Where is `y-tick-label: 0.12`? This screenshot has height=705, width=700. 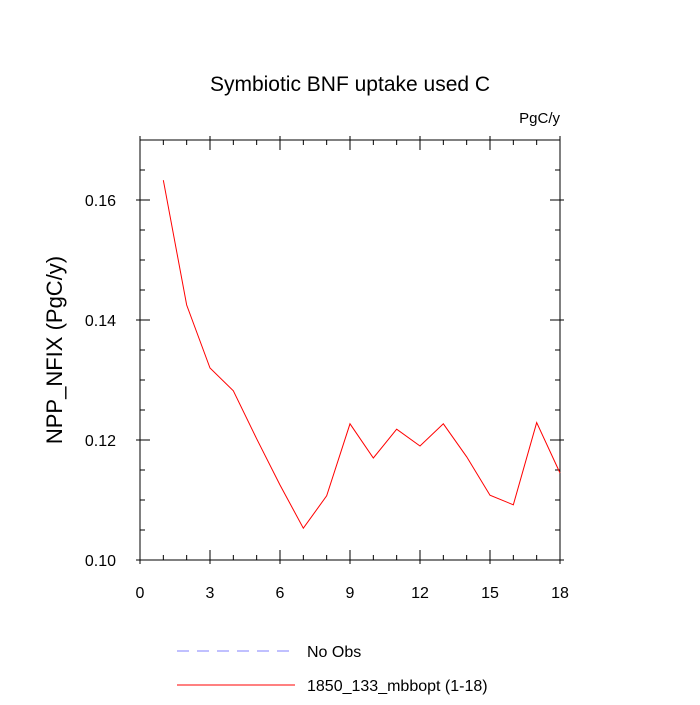
y-tick-label: 0.12 is located at coordinates (100, 441).